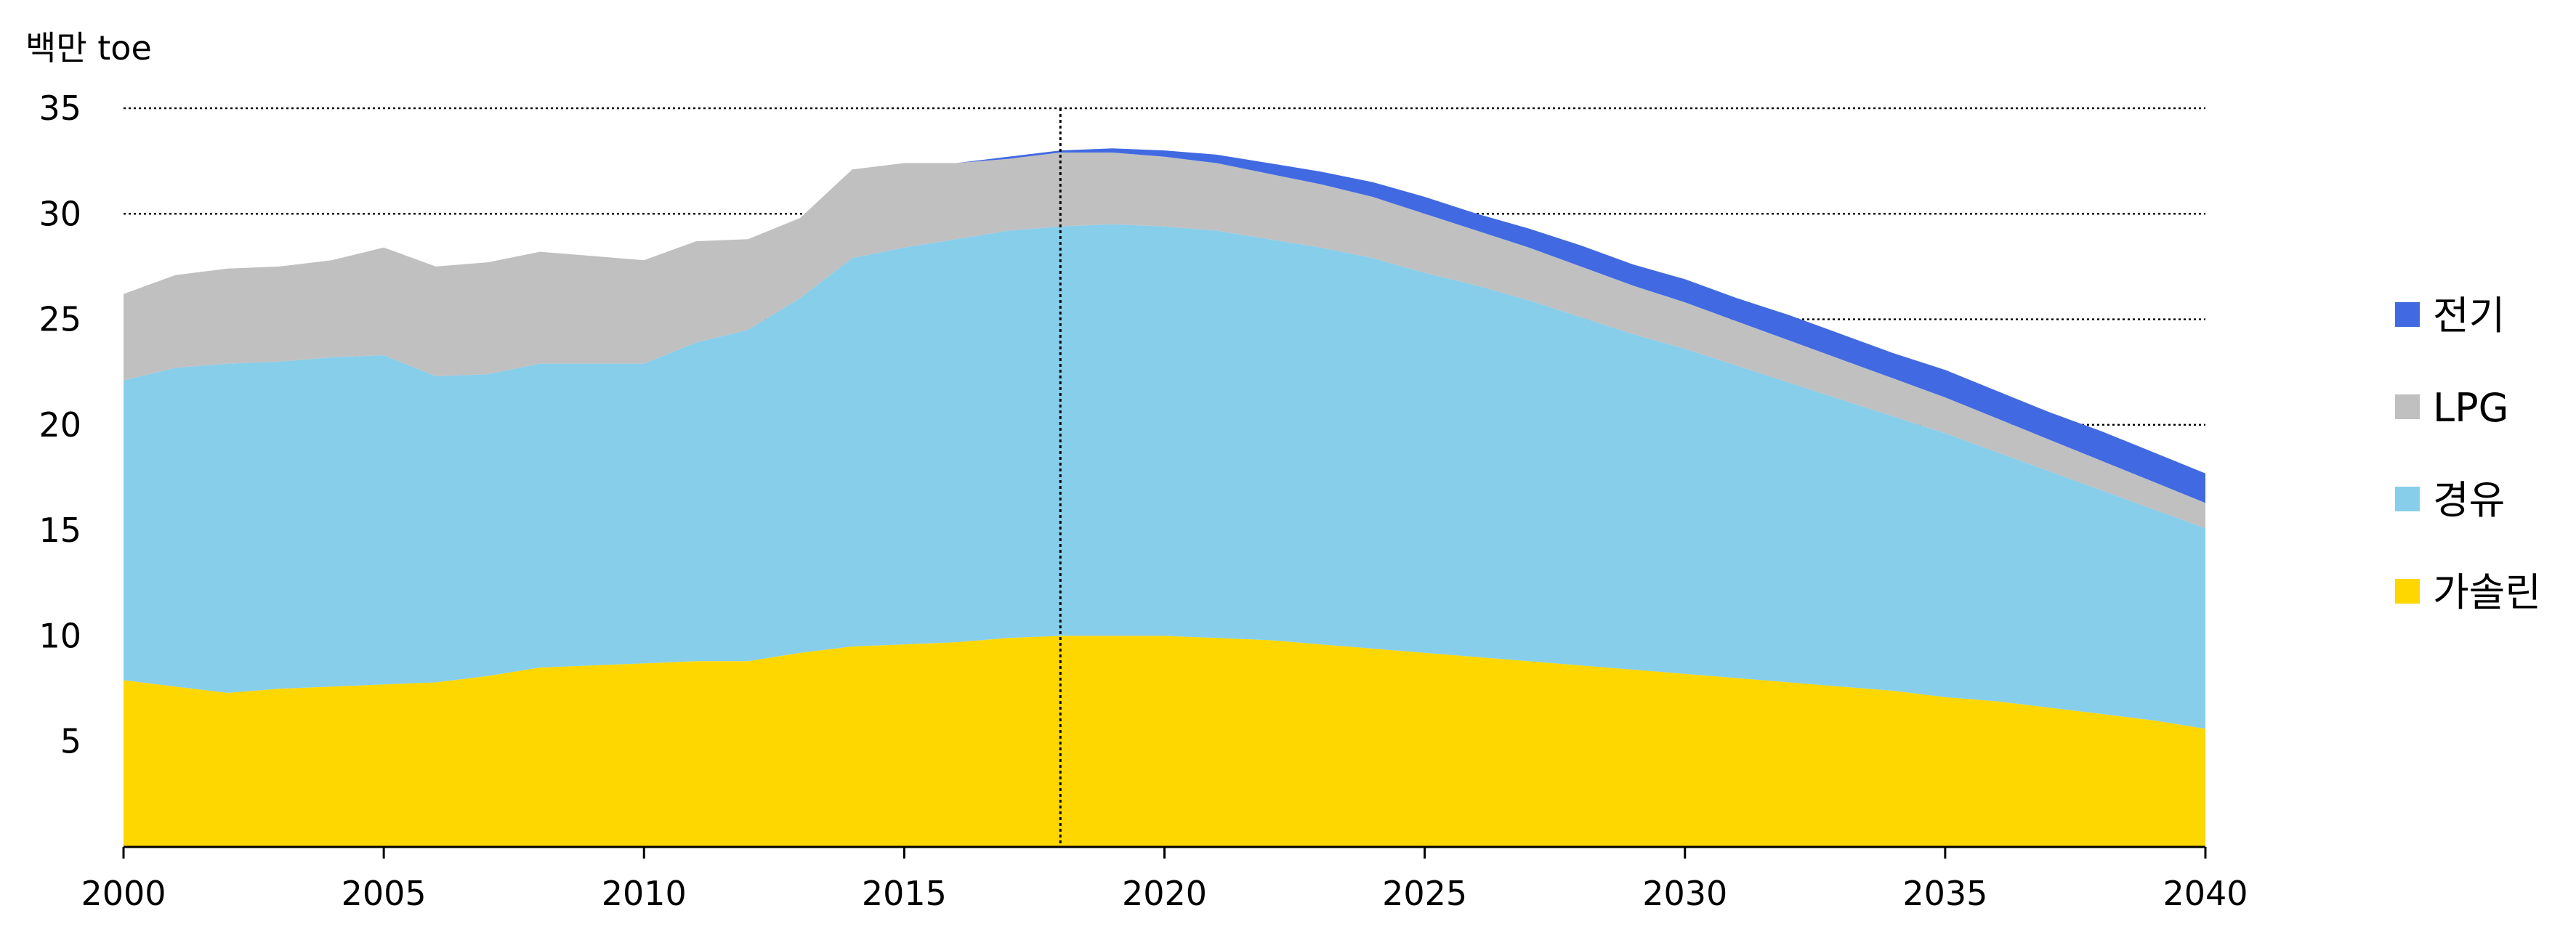 This screenshot has width=2576, height=945. Describe the element at coordinates (1425, 894) in the screenshot. I see `x-tick-label: 2025` at that location.